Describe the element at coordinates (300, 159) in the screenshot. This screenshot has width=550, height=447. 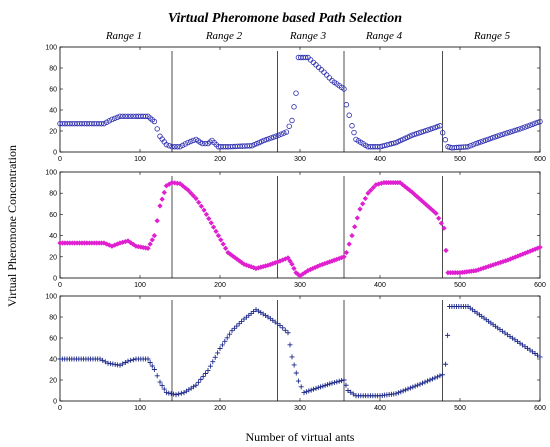
I see `x-tick-label: 300` at that location.